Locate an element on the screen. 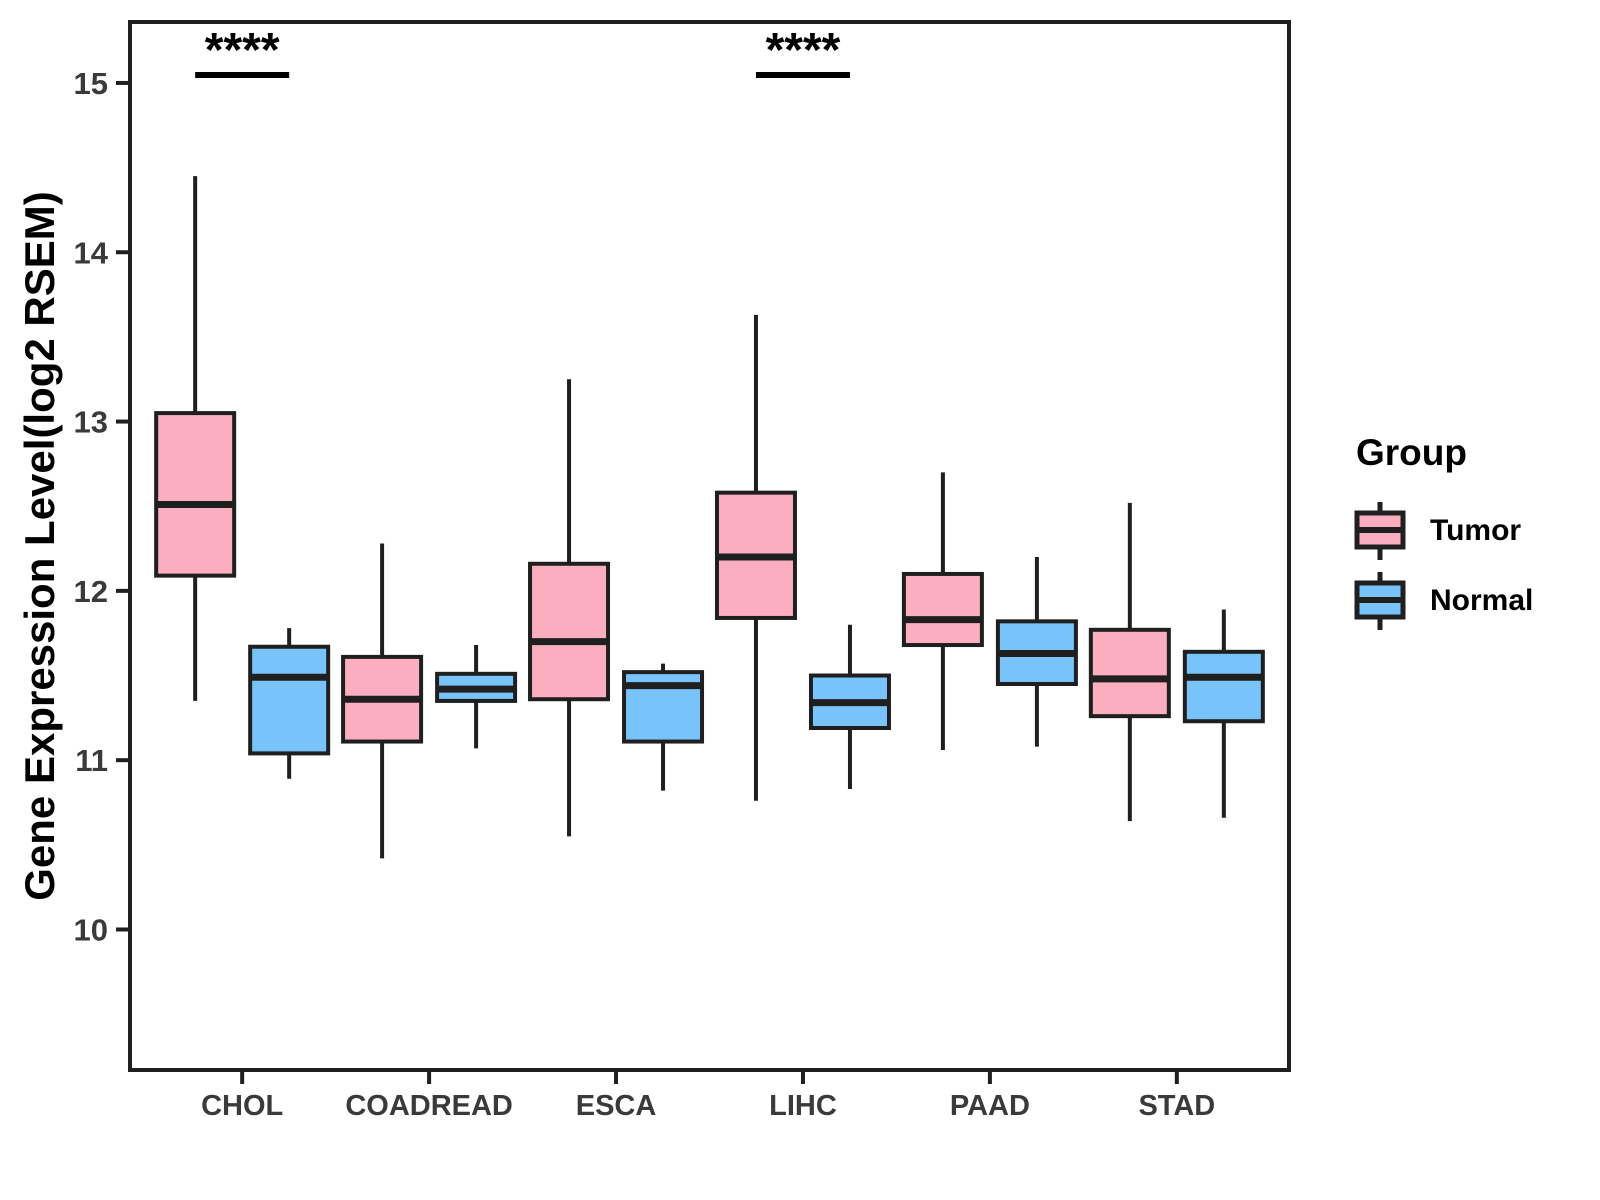 The width and height of the screenshot is (1600, 1200). legend-entry-tumor: Tumor is located at coordinates (1442, 531).